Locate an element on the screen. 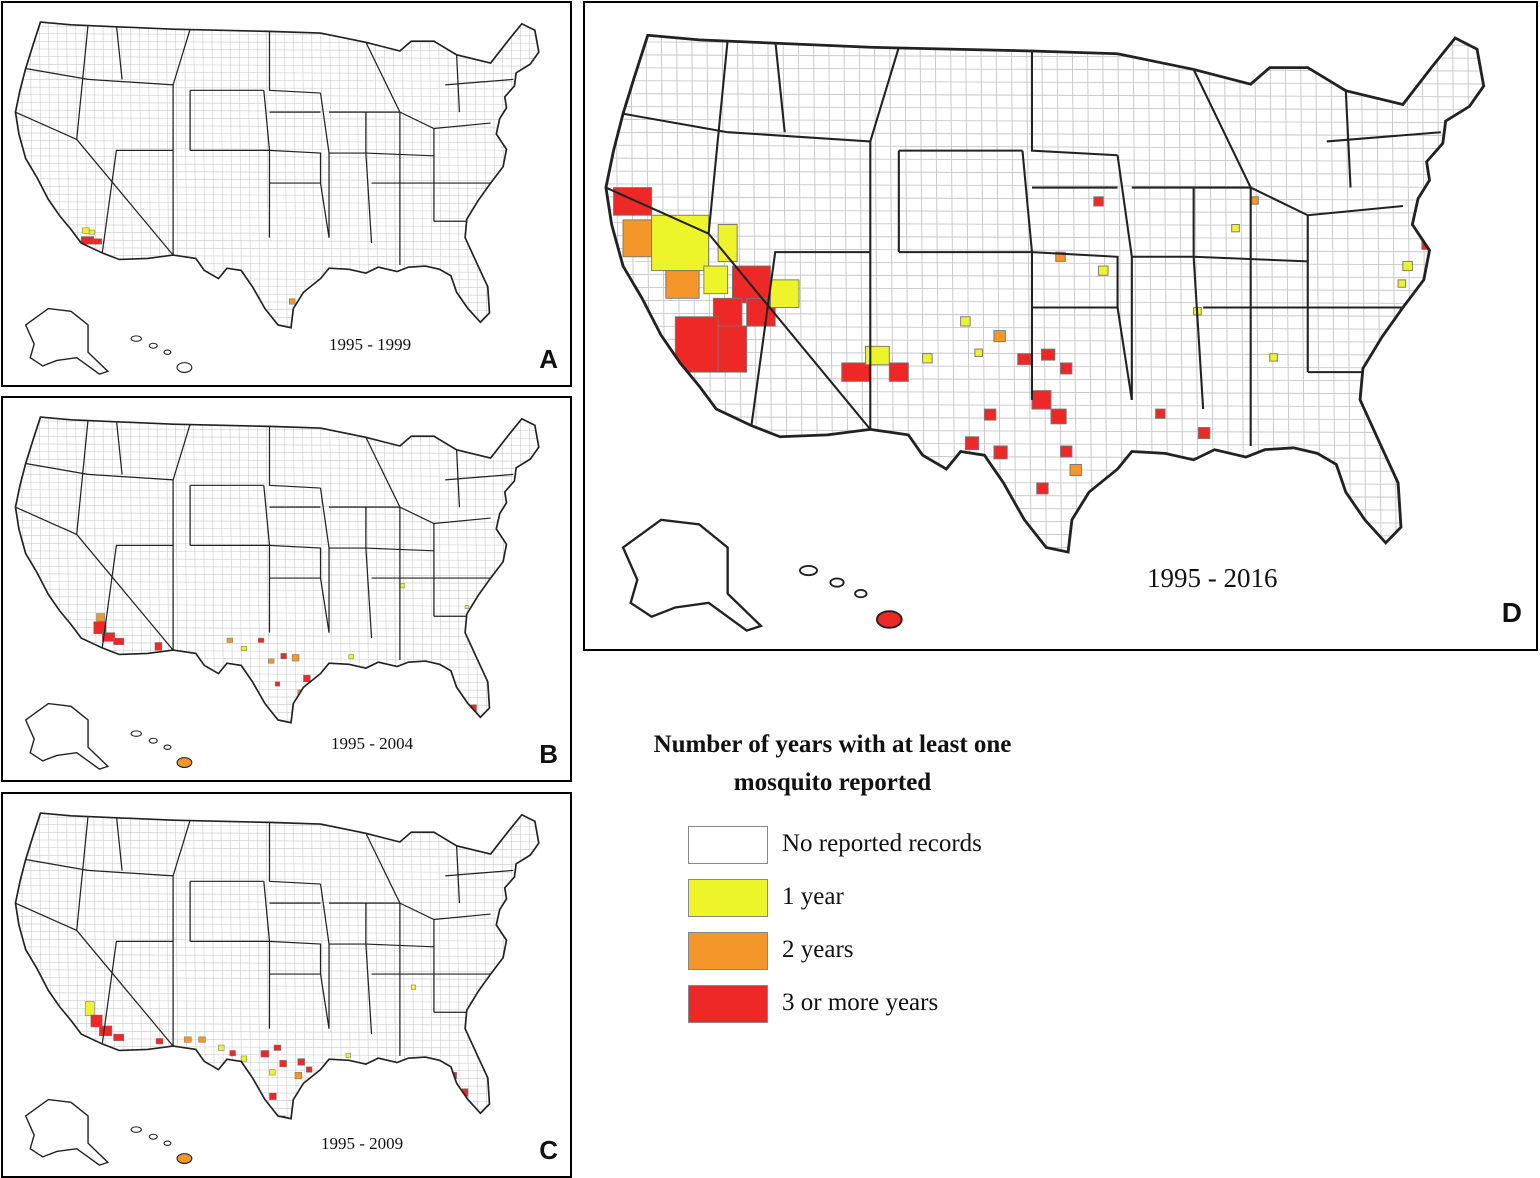 The width and height of the screenshot is (1540, 1178). legend-label-none: No reported records is located at coordinates (882, 843).